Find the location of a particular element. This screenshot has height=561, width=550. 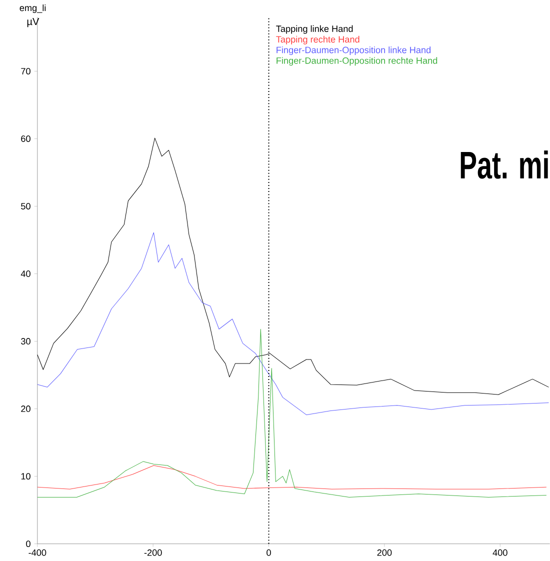

text: Tapping rechte Hand is located at coordinates (318, 40).